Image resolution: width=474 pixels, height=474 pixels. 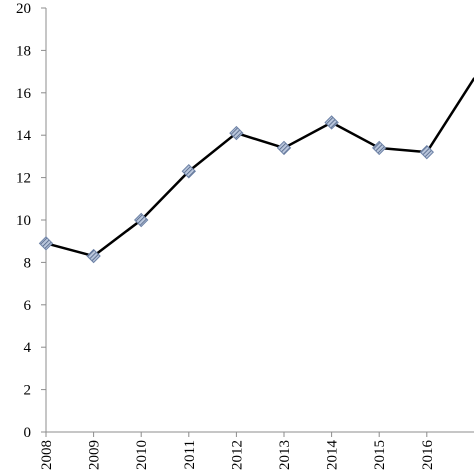 I want to click on x-tick-label: 2008, so click(x=47, y=455).